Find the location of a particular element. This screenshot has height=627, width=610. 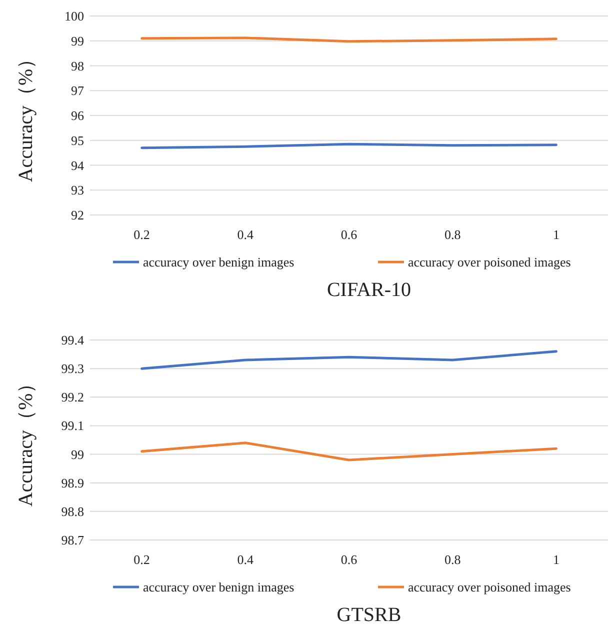

y-tick-label: 96 is located at coordinates (77, 115).